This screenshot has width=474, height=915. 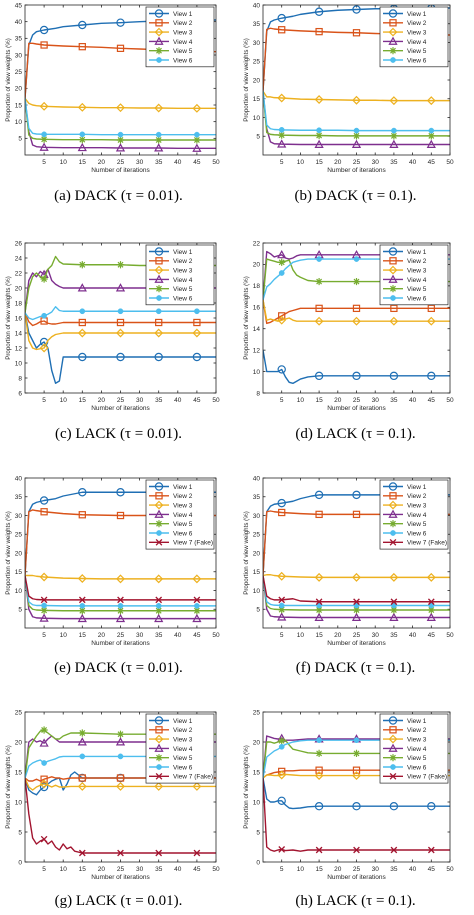 I want to click on y-tick-label: 8, so click(x=258, y=393).